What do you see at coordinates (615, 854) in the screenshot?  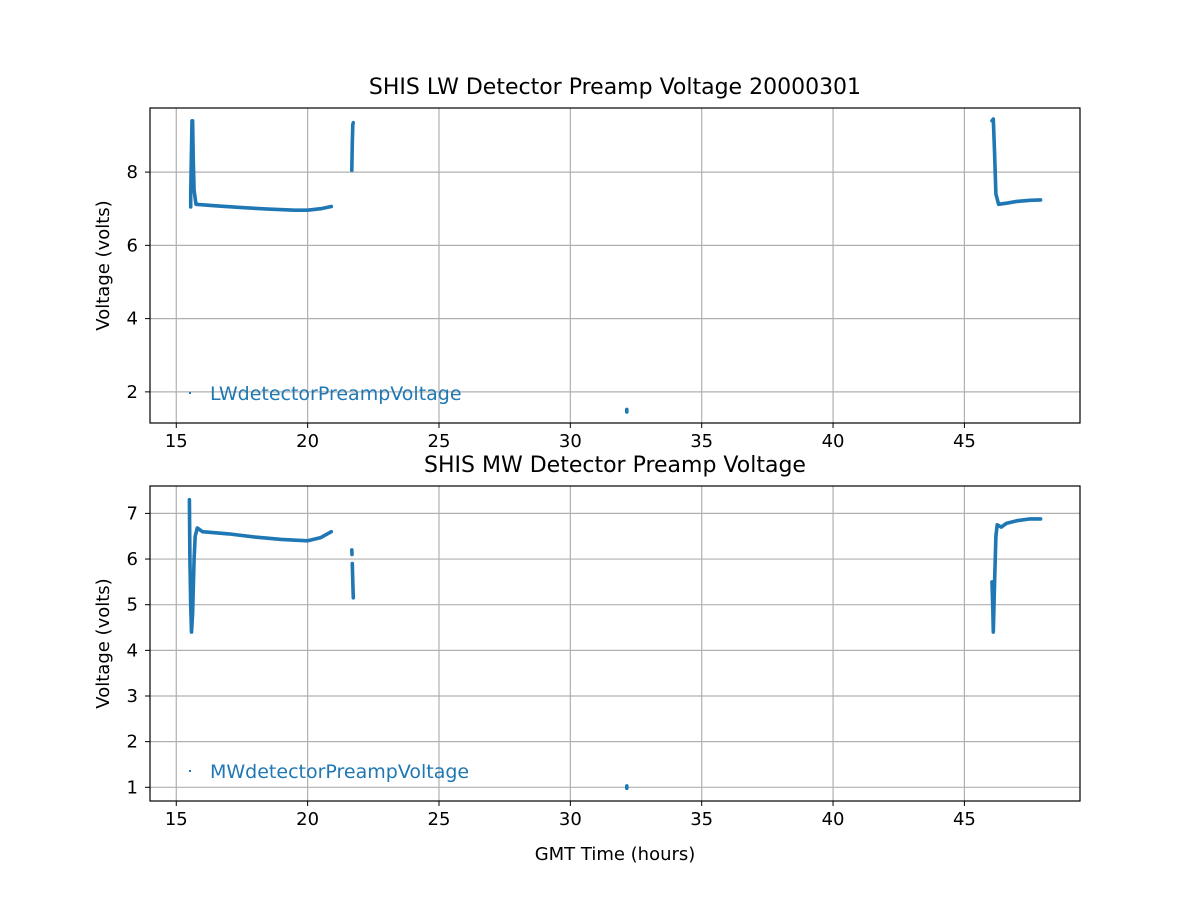 I see `x-axis-label: GMT Time (hours)` at bounding box center [615, 854].